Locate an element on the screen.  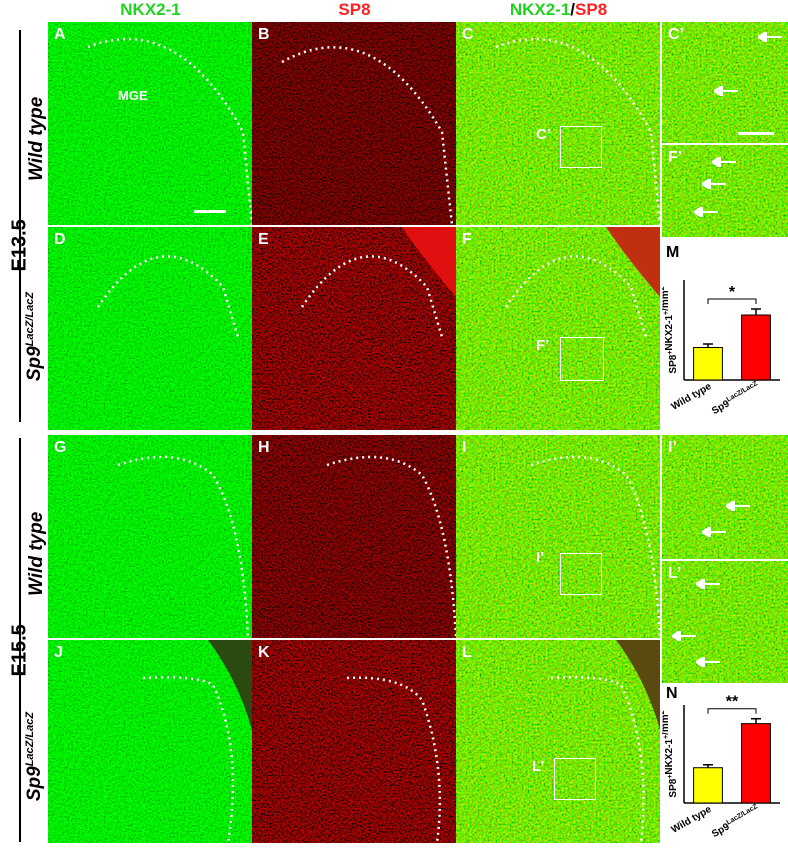
inset-label-i: I’ is located at coordinates (540, 557).